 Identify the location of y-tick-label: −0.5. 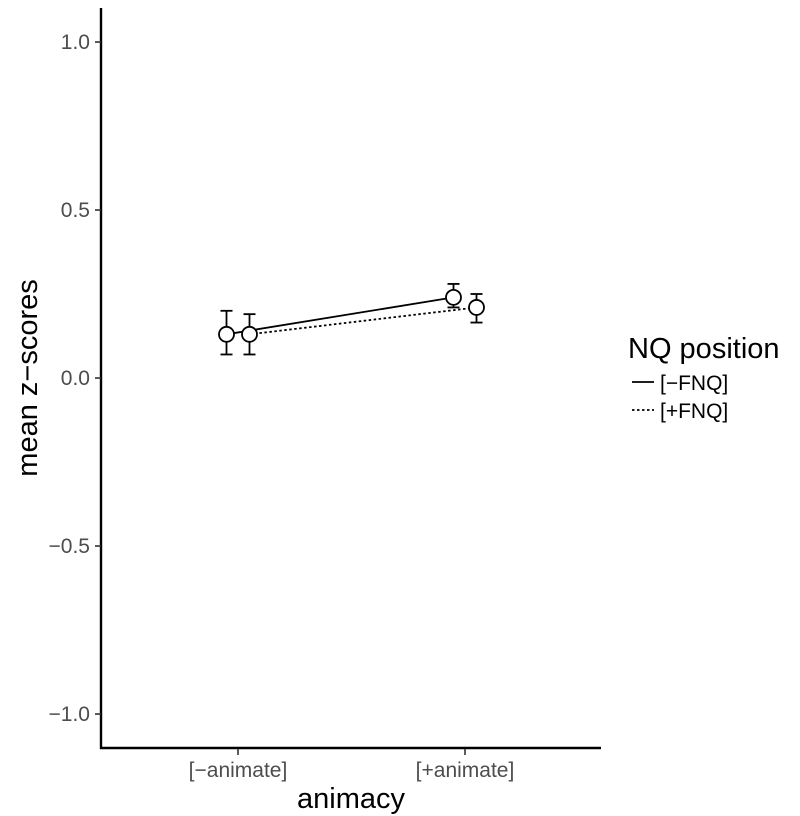
(69, 546).